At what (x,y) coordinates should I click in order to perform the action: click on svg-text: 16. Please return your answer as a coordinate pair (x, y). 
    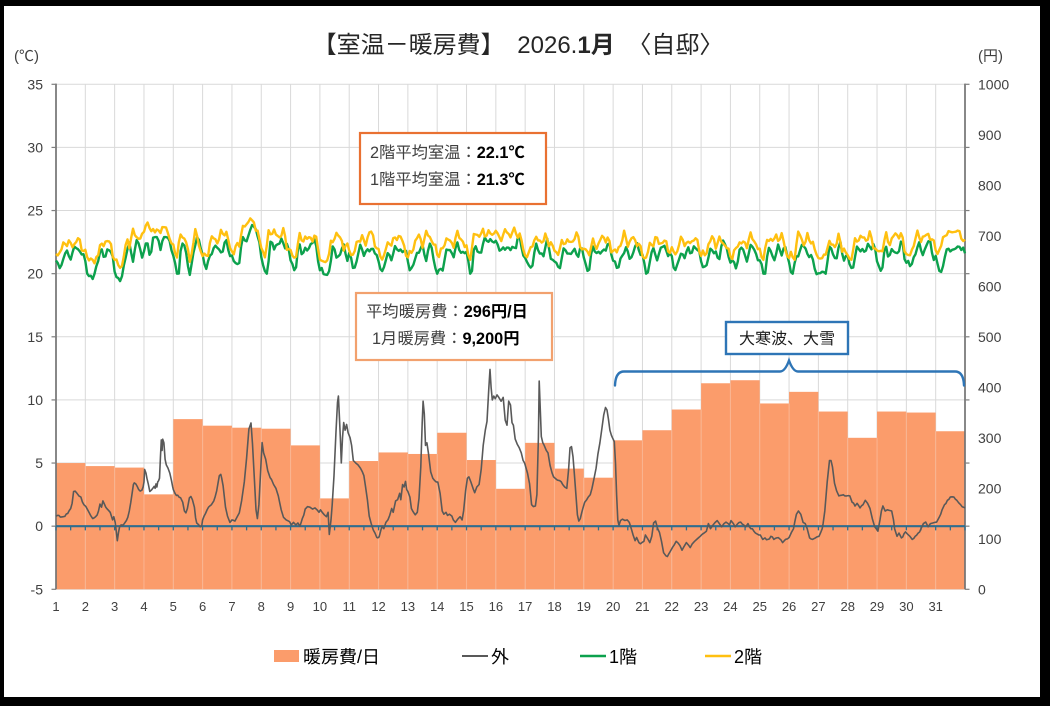
    Looking at the image, I should click on (496, 606).